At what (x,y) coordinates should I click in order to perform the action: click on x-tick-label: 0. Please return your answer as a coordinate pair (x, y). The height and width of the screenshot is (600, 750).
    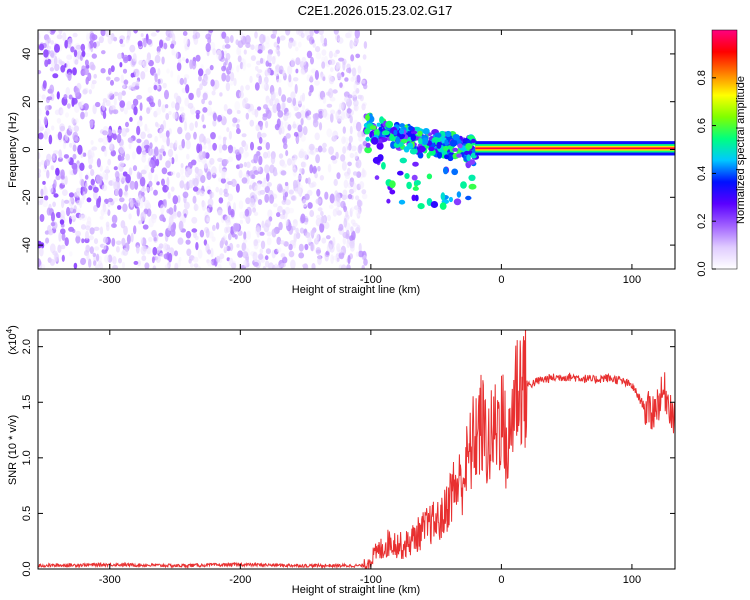
    Looking at the image, I should click on (501, 580).